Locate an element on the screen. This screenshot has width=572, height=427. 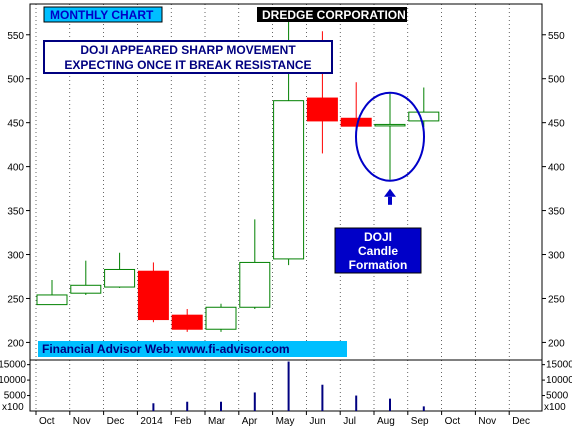
volume-tick-right-label: 10000 is located at coordinates (559, 380).